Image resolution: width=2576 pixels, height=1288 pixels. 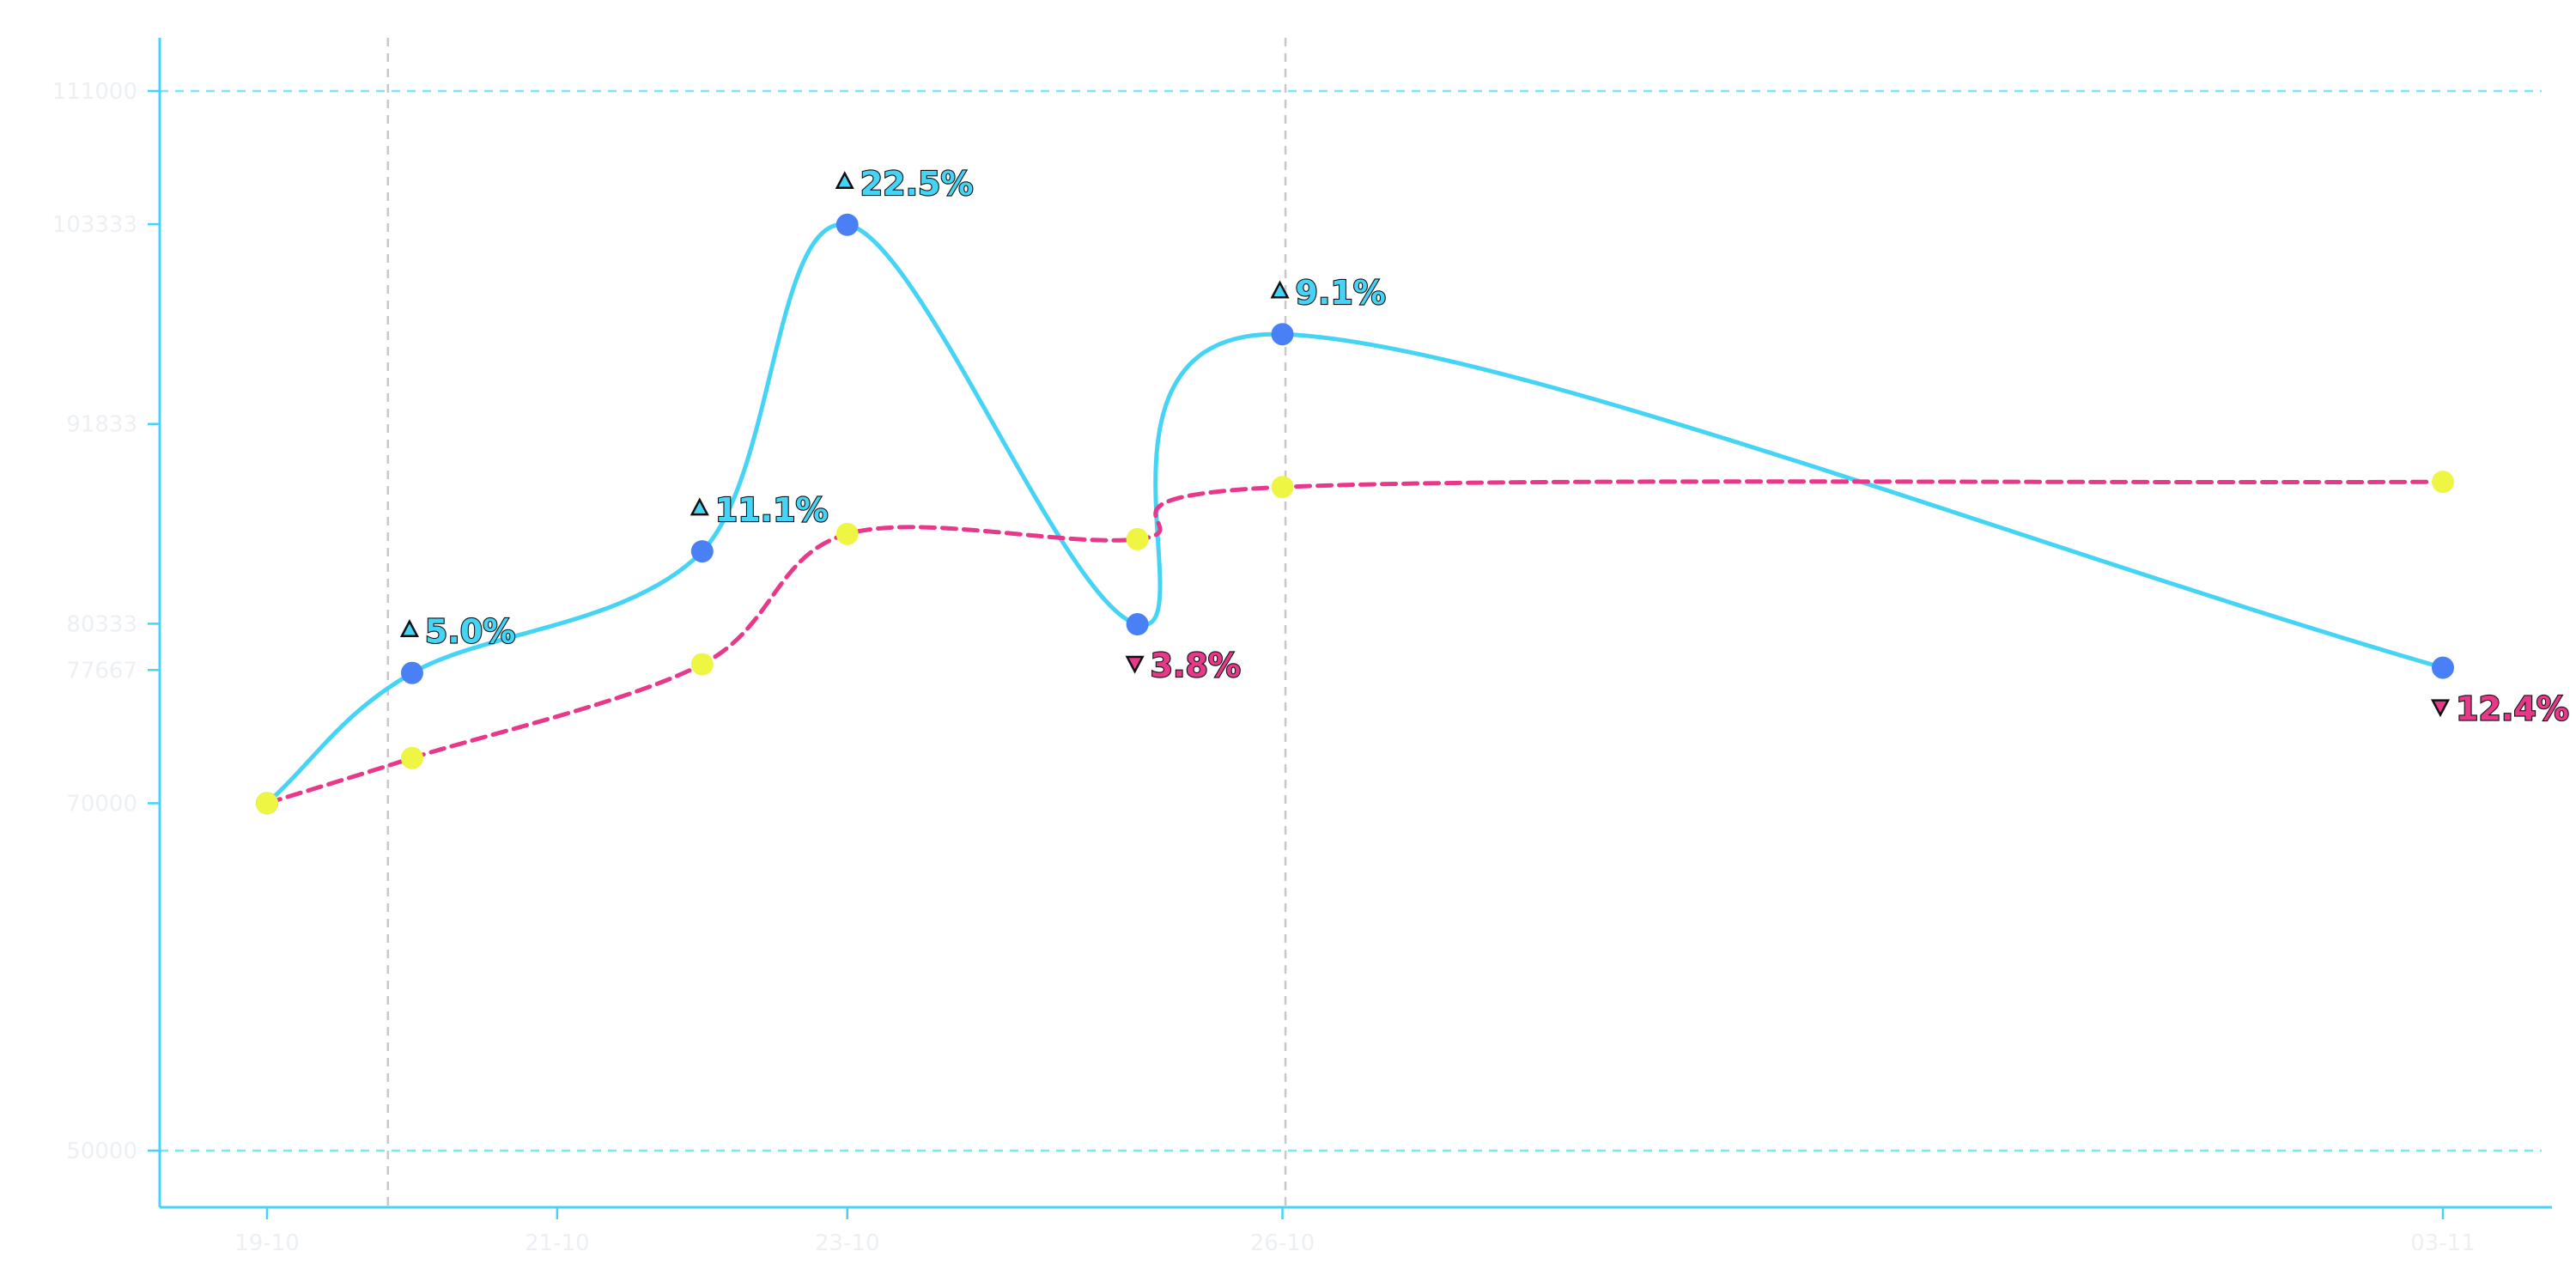 I want to click on y-tick-label: 50000, so click(x=101, y=1151).